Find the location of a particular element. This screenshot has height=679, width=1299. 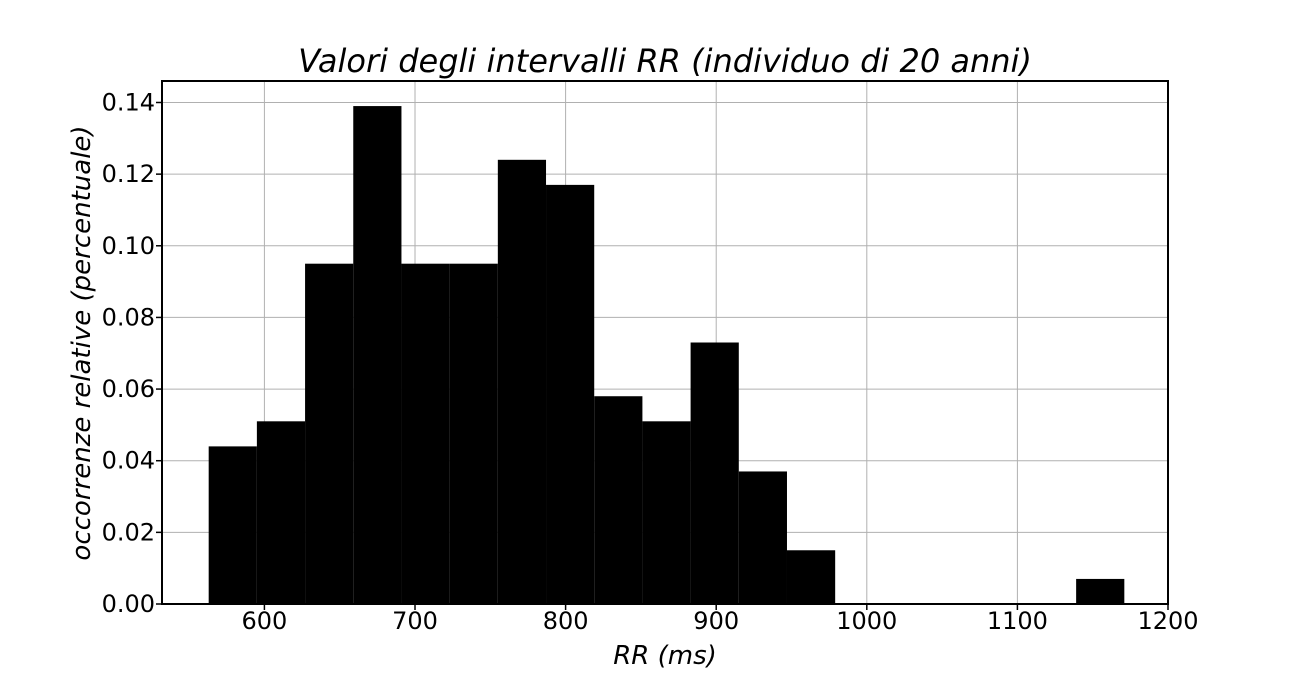

y-tick-label: 0.08 is located at coordinates (128, 317).